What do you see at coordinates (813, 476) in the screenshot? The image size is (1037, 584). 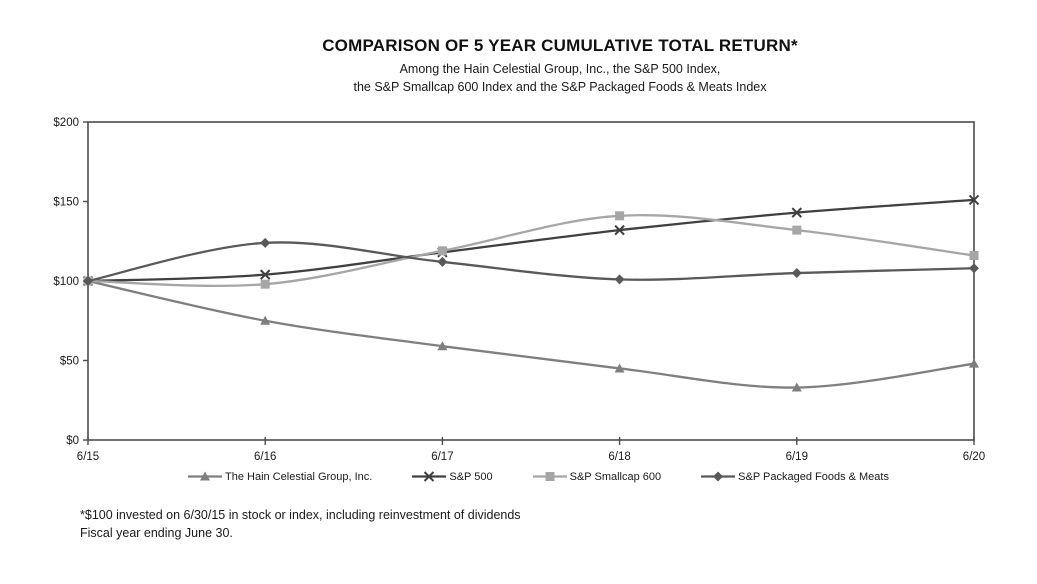 I see `legend-label: S&P Packaged Foods & Meats` at bounding box center [813, 476].